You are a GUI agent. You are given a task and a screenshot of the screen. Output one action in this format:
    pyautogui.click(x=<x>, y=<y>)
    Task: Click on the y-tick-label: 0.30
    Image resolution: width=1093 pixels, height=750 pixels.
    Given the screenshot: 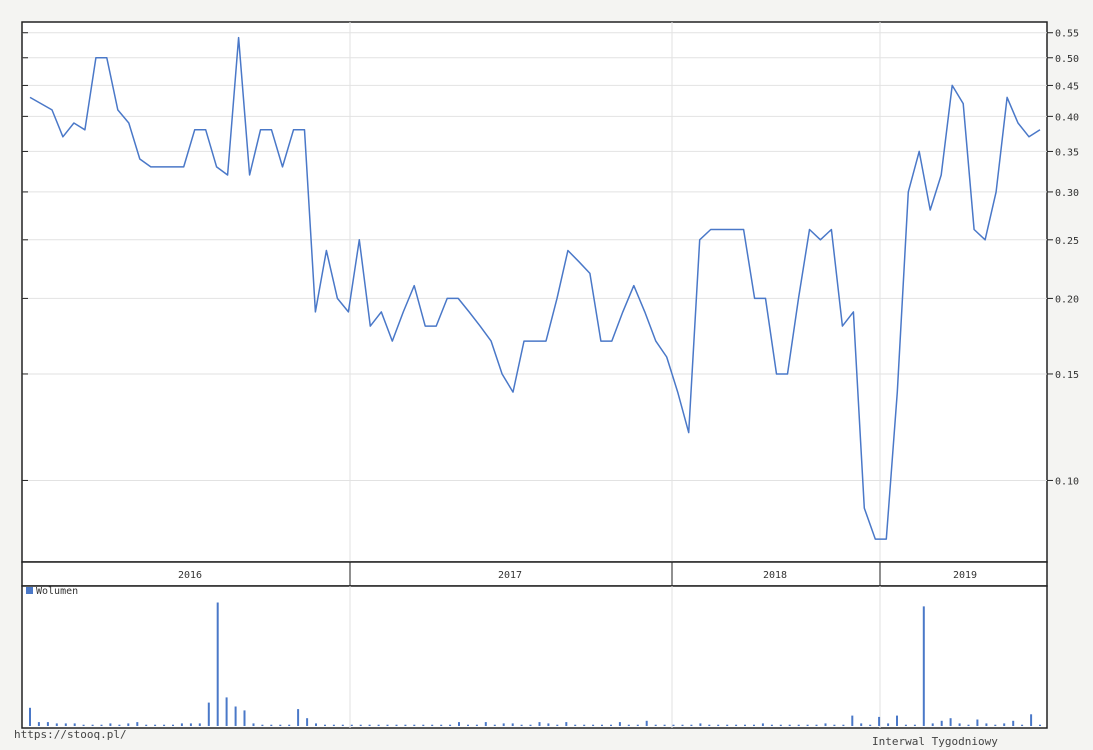 What is the action you would take?
    pyautogui.click(x=1067, y=193)
    